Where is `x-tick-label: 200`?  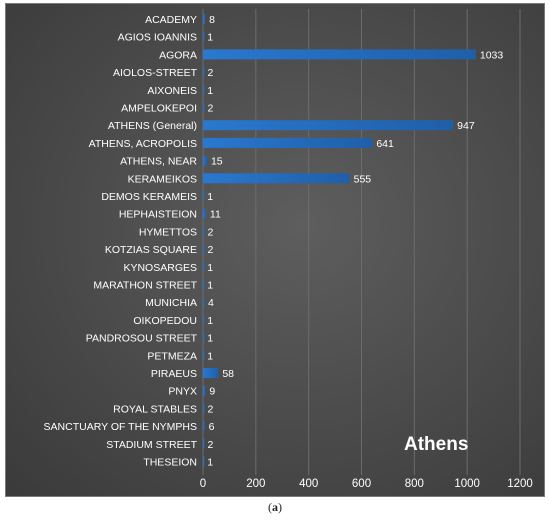 x-tick-label: 200 is located at coordinates (255, 484).